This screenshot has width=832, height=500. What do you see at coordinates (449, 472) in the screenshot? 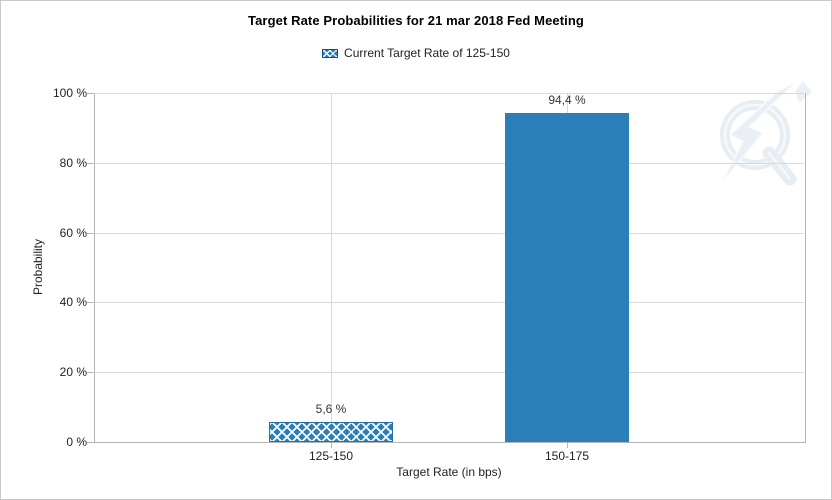
I see `x-axis-title: Target Rate (in bps)` at bounding box center [449, 472].